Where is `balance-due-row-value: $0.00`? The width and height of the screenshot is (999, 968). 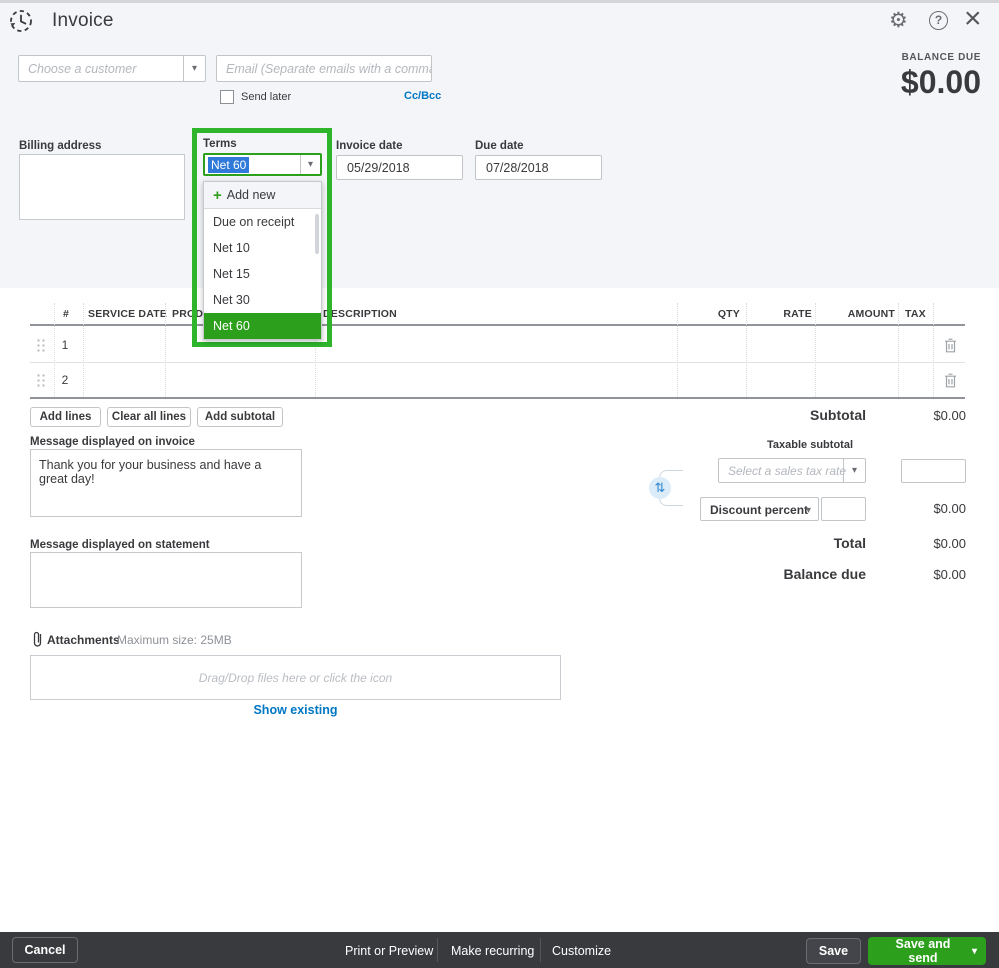 balance-due-row-value: $0.00 is located at coordinates (949, 574).